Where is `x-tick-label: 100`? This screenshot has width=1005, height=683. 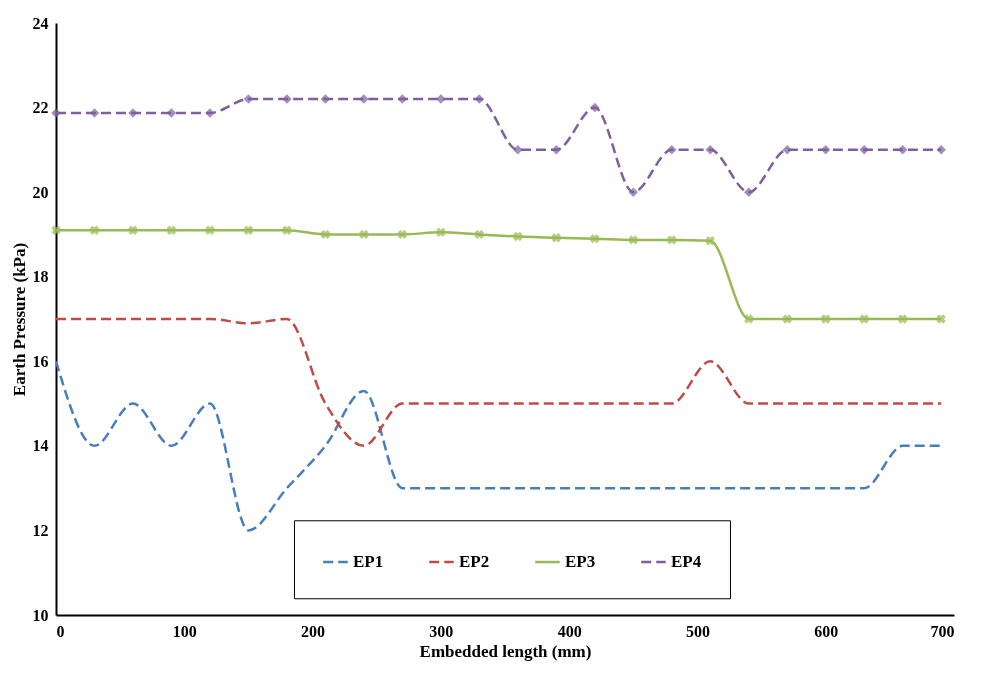 x-tick-label: 100 is located at coordinates (184, 631).